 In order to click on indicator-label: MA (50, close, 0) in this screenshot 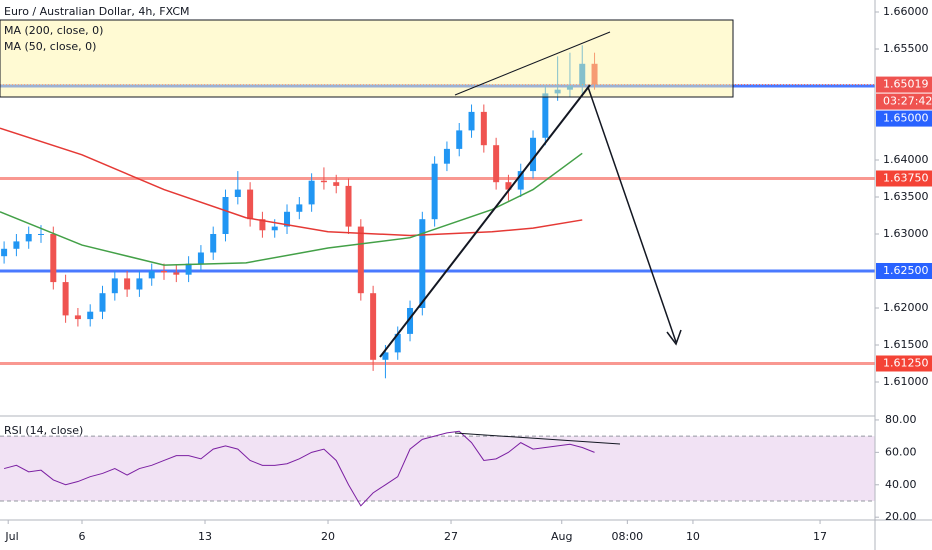, I will do `click(50, 46)`.